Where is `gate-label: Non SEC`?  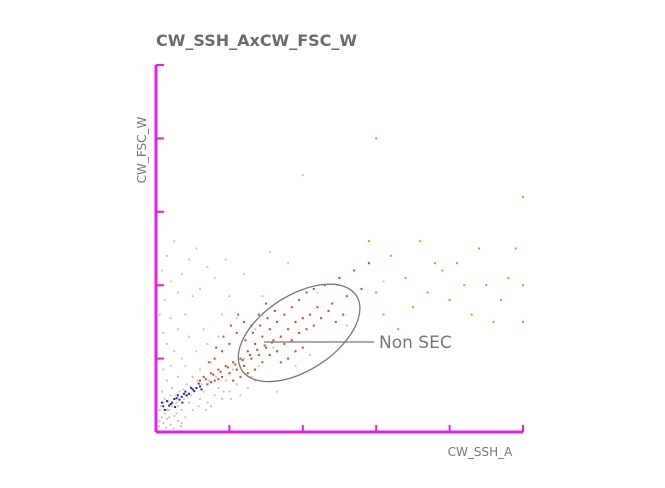 gate-label: Non SEC is located at coordinates (415, 343).